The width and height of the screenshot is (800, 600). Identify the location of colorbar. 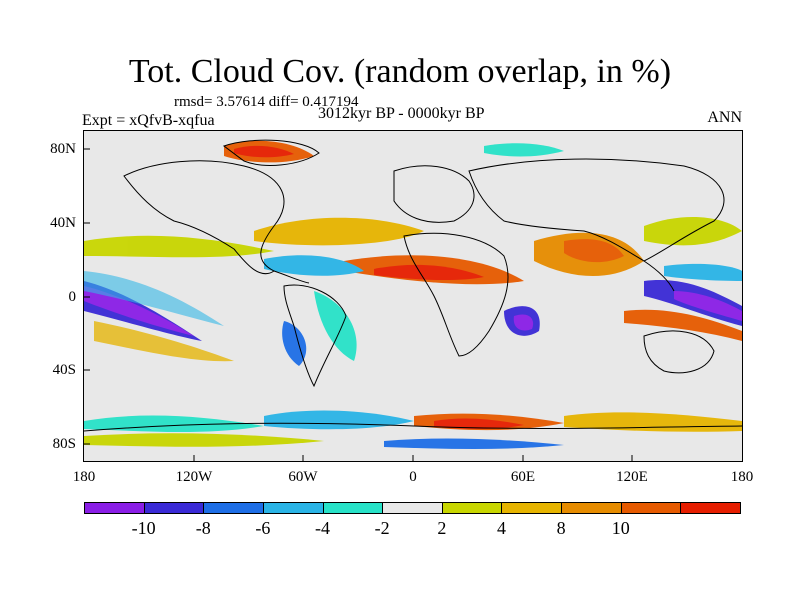
(412, 508).